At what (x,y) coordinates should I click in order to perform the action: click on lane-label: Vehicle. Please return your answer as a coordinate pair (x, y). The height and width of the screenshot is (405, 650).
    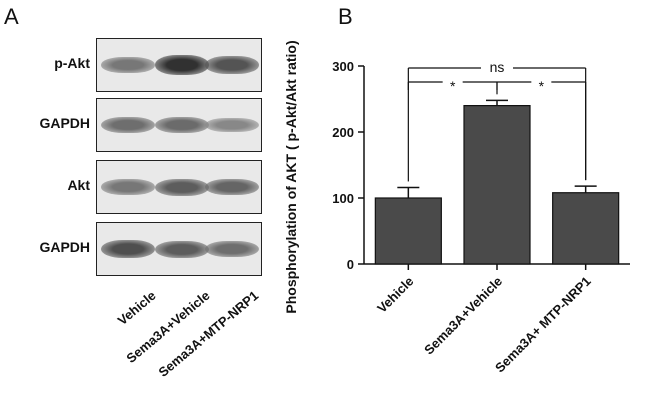
    Looking at the image, I should click on (136, 308).